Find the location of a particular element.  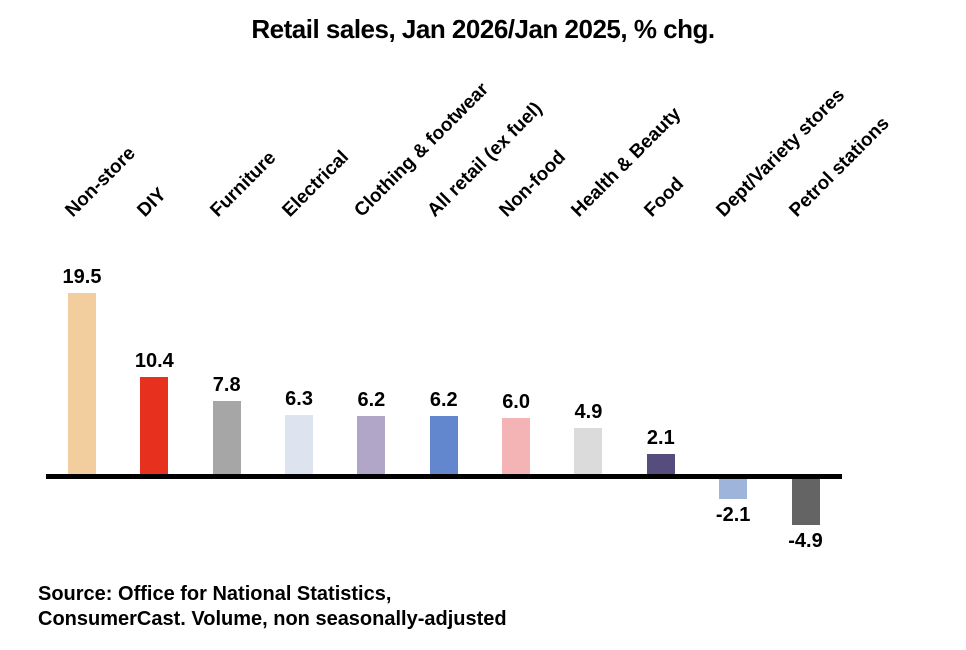

category-label-food: Food is located at coordinates (664, 197).